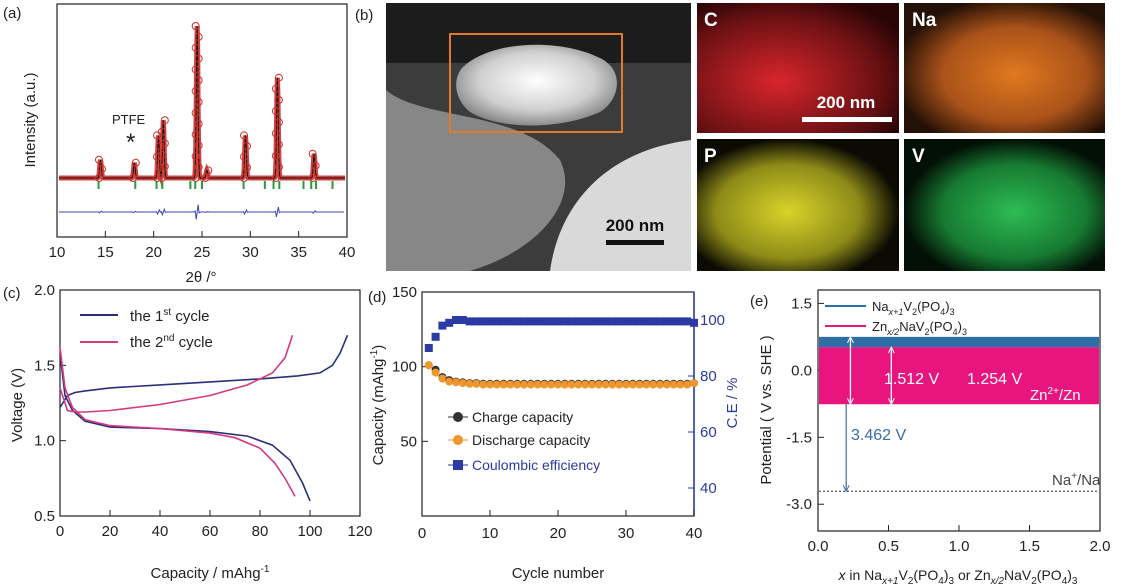 Image resolution: width=1126 pixels, height=588 pixels. What do you see at coordinates (170, 316) in the screenshot?
I see `legend-text-1st: the 1st cycle` at bounding box center [170, 316].